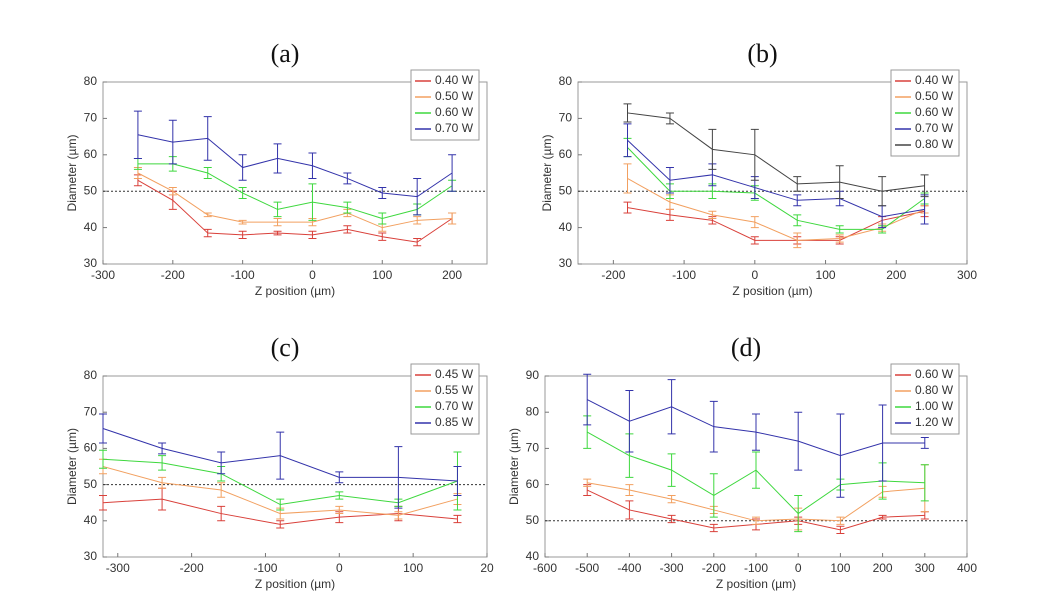 This screenshot has height=608, width=1038. Describe the element at coordinates (566, 154) in the screenshot. I see `y-tick-label: 60` at that location.